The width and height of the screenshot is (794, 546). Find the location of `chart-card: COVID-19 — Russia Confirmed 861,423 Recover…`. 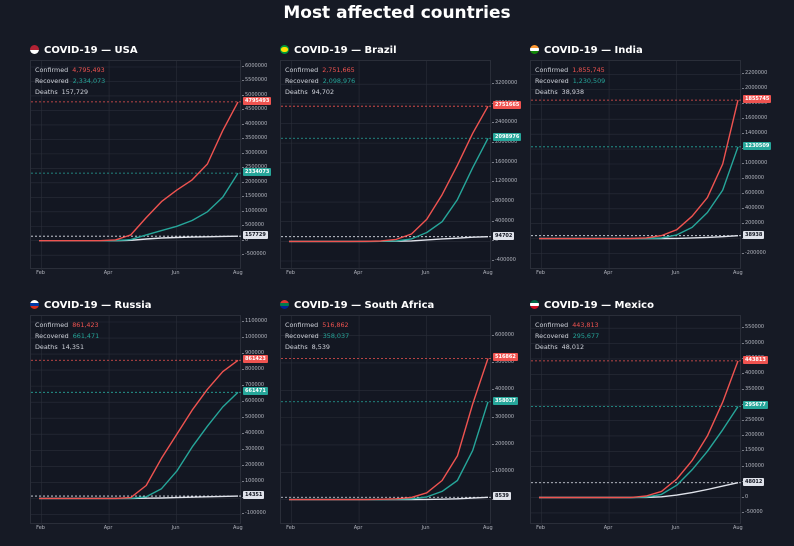

chart-card: COVID-19 — Russia Confirmed 861,423 Recover… is located at coordinates (151, 414).